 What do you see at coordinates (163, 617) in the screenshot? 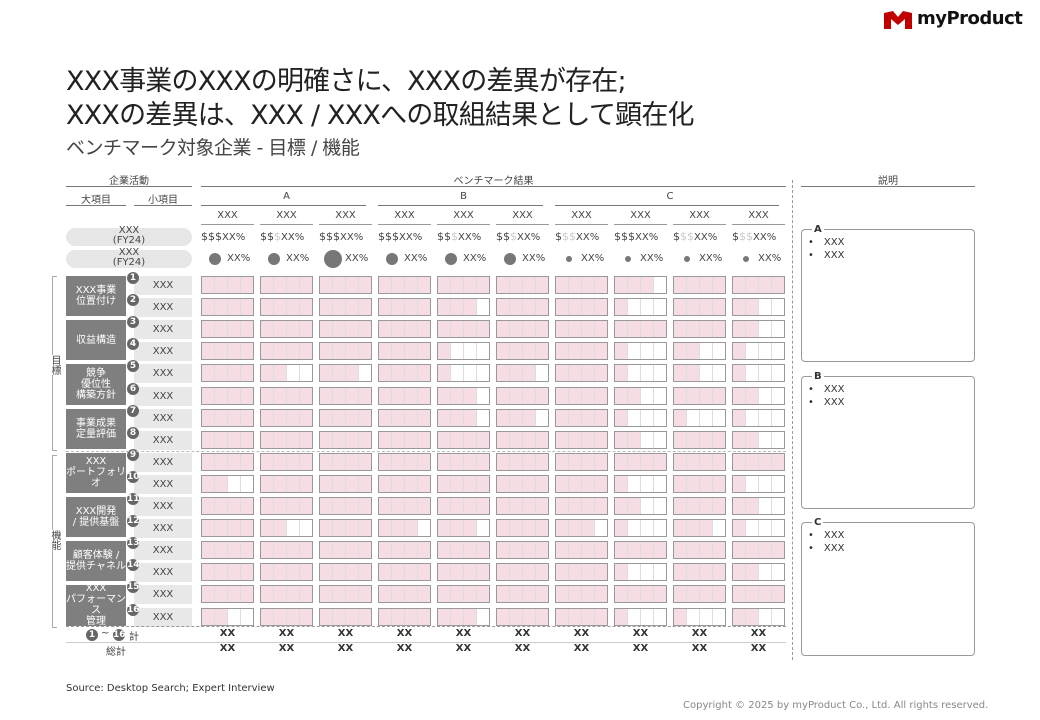
I see `sub-item-label: XXX` at bounding box center [163, 617].